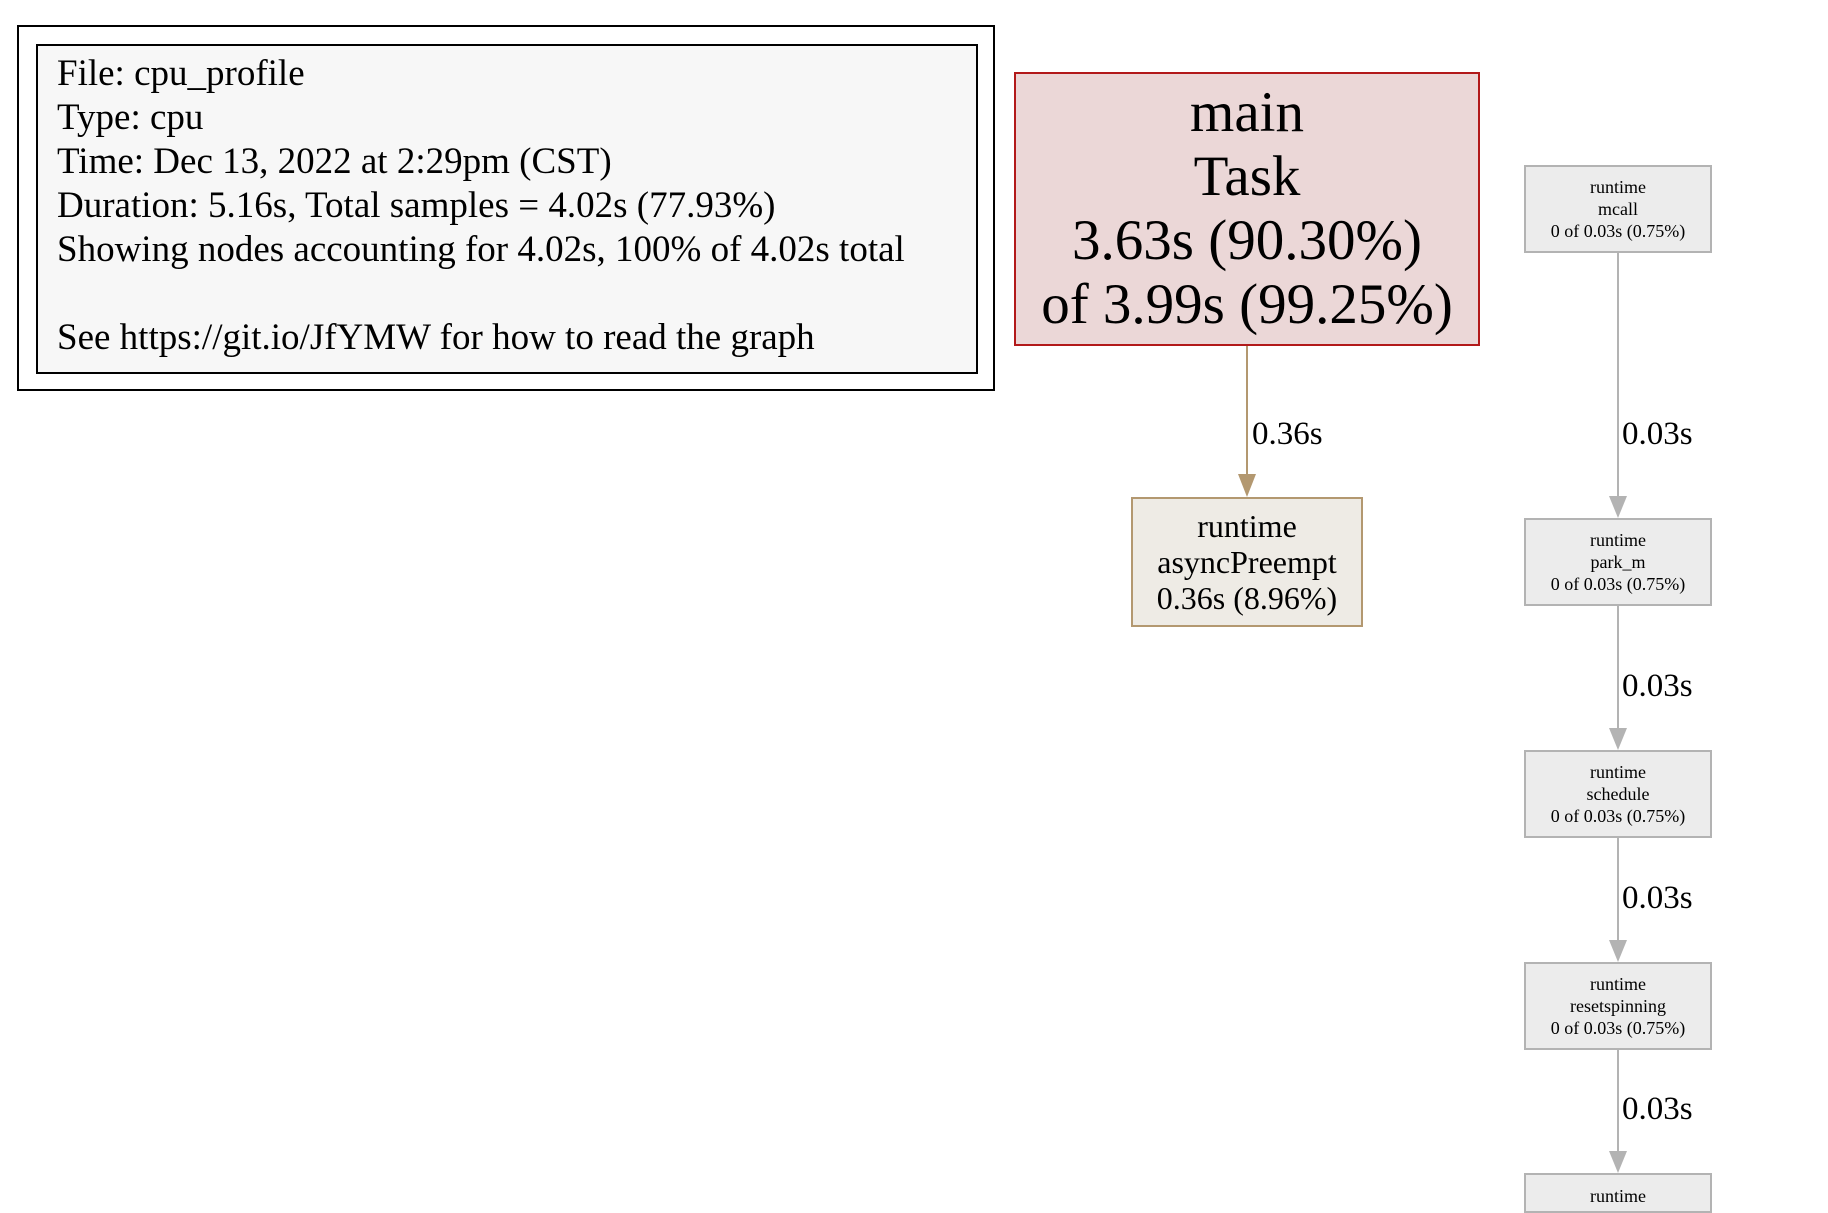 The image size is (1828, 1213). What do you see at coordinates (1247, 240) in the screenshot?
I see `node-main-task-flat: 3.63s (90.30%)` at bounding box center [1247, 240].